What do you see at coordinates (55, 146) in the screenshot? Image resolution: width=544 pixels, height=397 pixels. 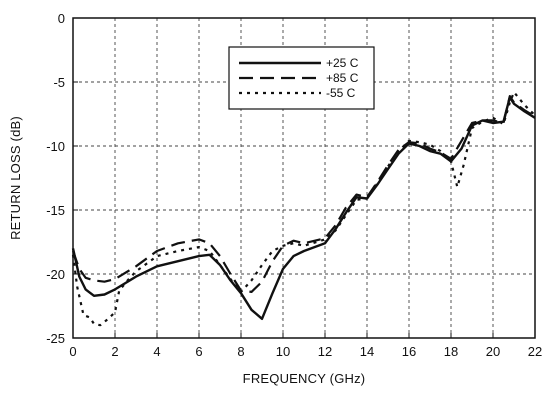 I see `y-tick-label: -10` at bounding box center [55, 146].